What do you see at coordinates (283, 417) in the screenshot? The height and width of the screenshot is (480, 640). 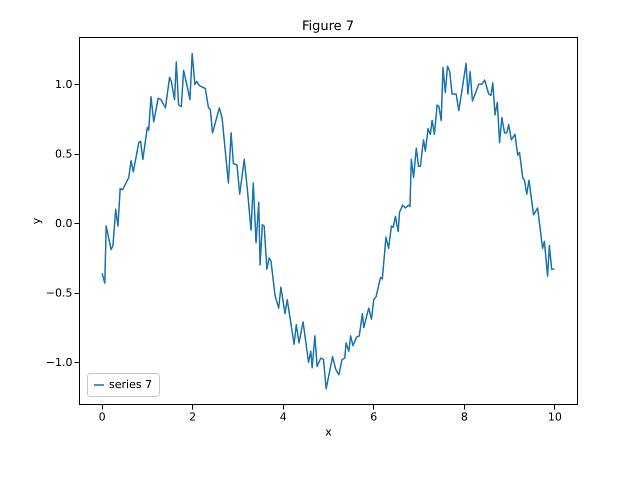 I see `x-tick-label: 4` at bounding box center [283, 417].